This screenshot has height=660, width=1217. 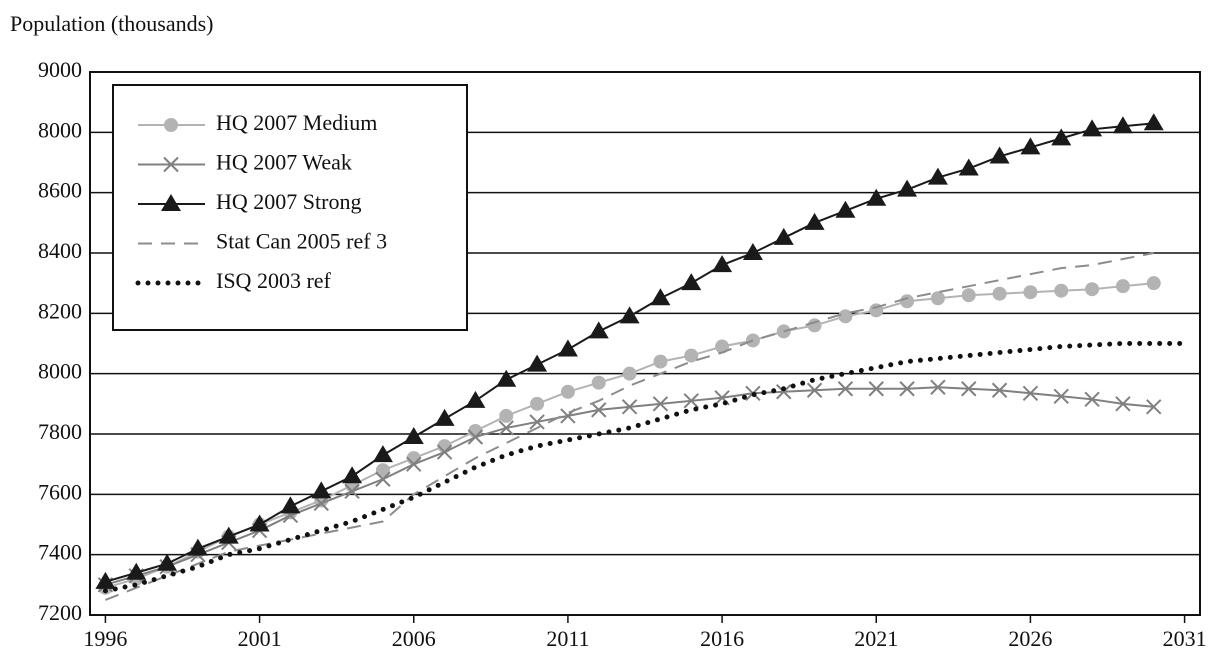 What do you see at coordinates (1030, 638) in the screenshot?
I see `x-tick-label: 2026` at bounding box center [1030, 638].